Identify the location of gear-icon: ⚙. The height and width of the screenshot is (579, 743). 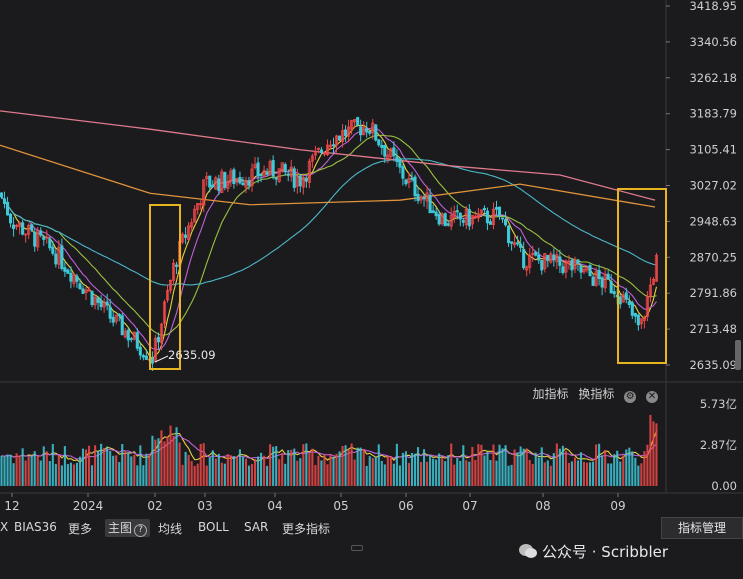
(630, 397).